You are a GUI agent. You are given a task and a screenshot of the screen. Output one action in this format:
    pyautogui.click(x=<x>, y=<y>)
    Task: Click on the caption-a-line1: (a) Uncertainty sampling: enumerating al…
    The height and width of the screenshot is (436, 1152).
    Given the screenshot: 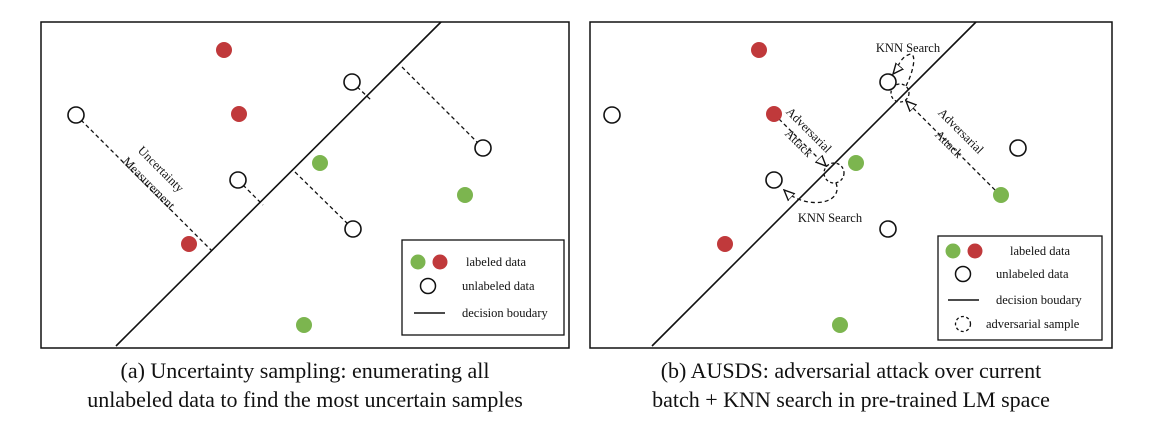 What is the action you would take?
    pyautogui.click(x=305, y=370)
    